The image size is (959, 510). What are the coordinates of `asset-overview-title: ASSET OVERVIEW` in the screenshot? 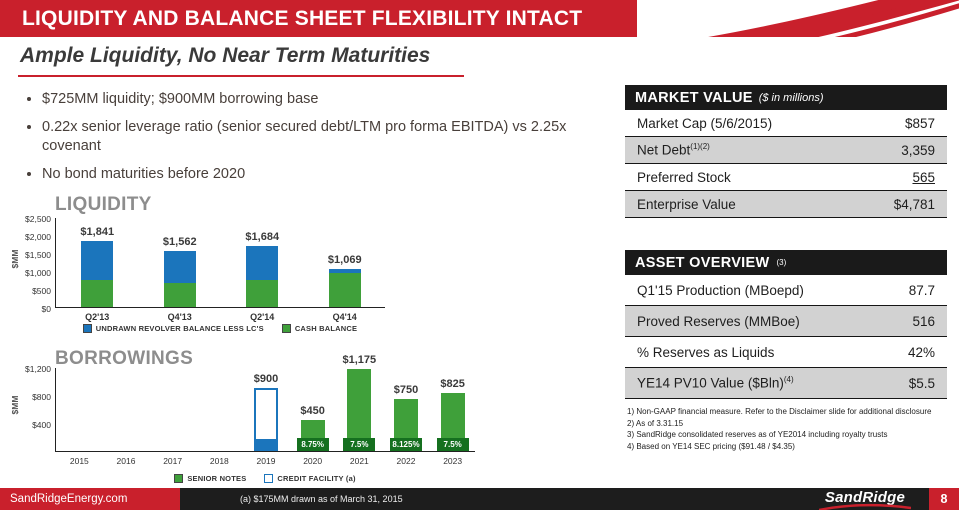 It's located at (702, 262).